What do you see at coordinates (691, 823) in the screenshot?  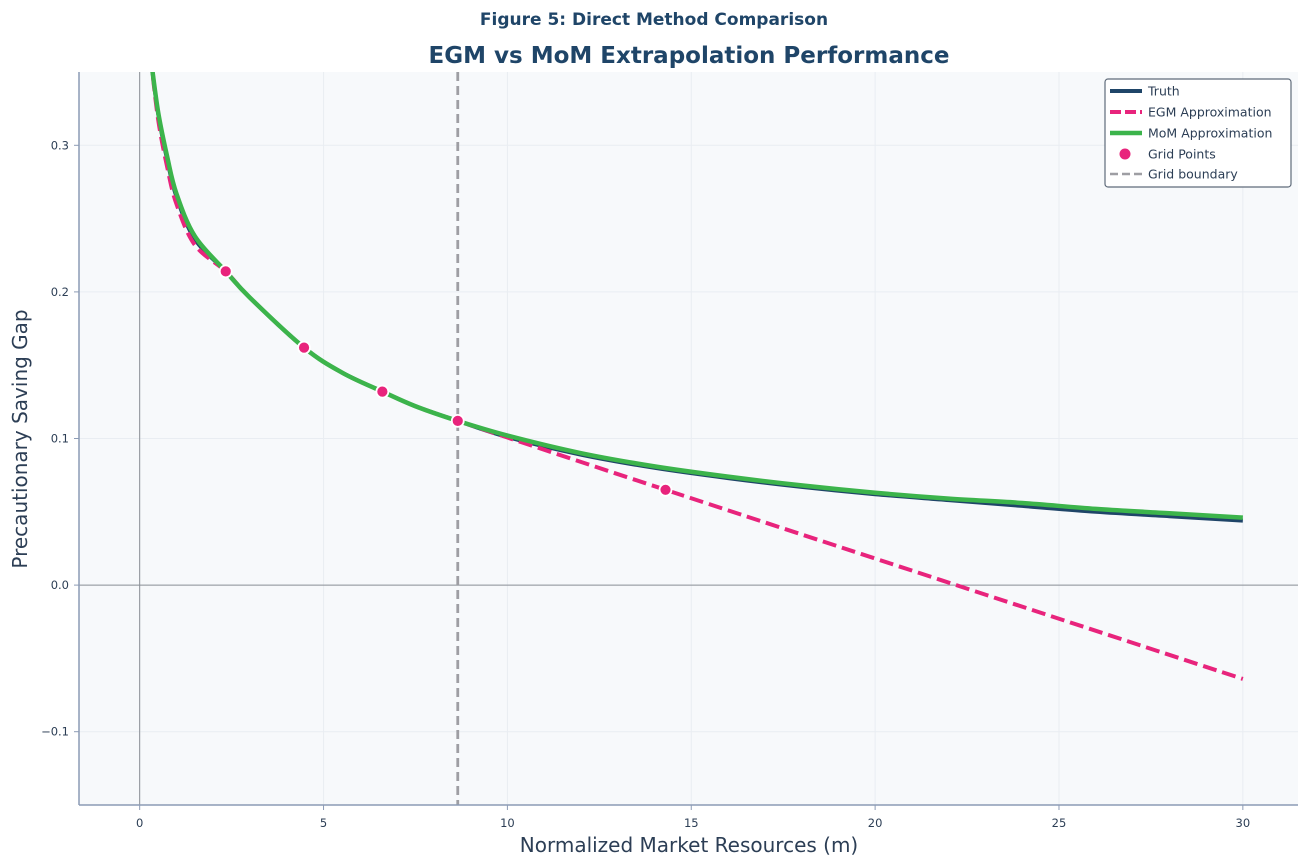 I see `x-tick-label: 15` at bounding box center [691, 823].